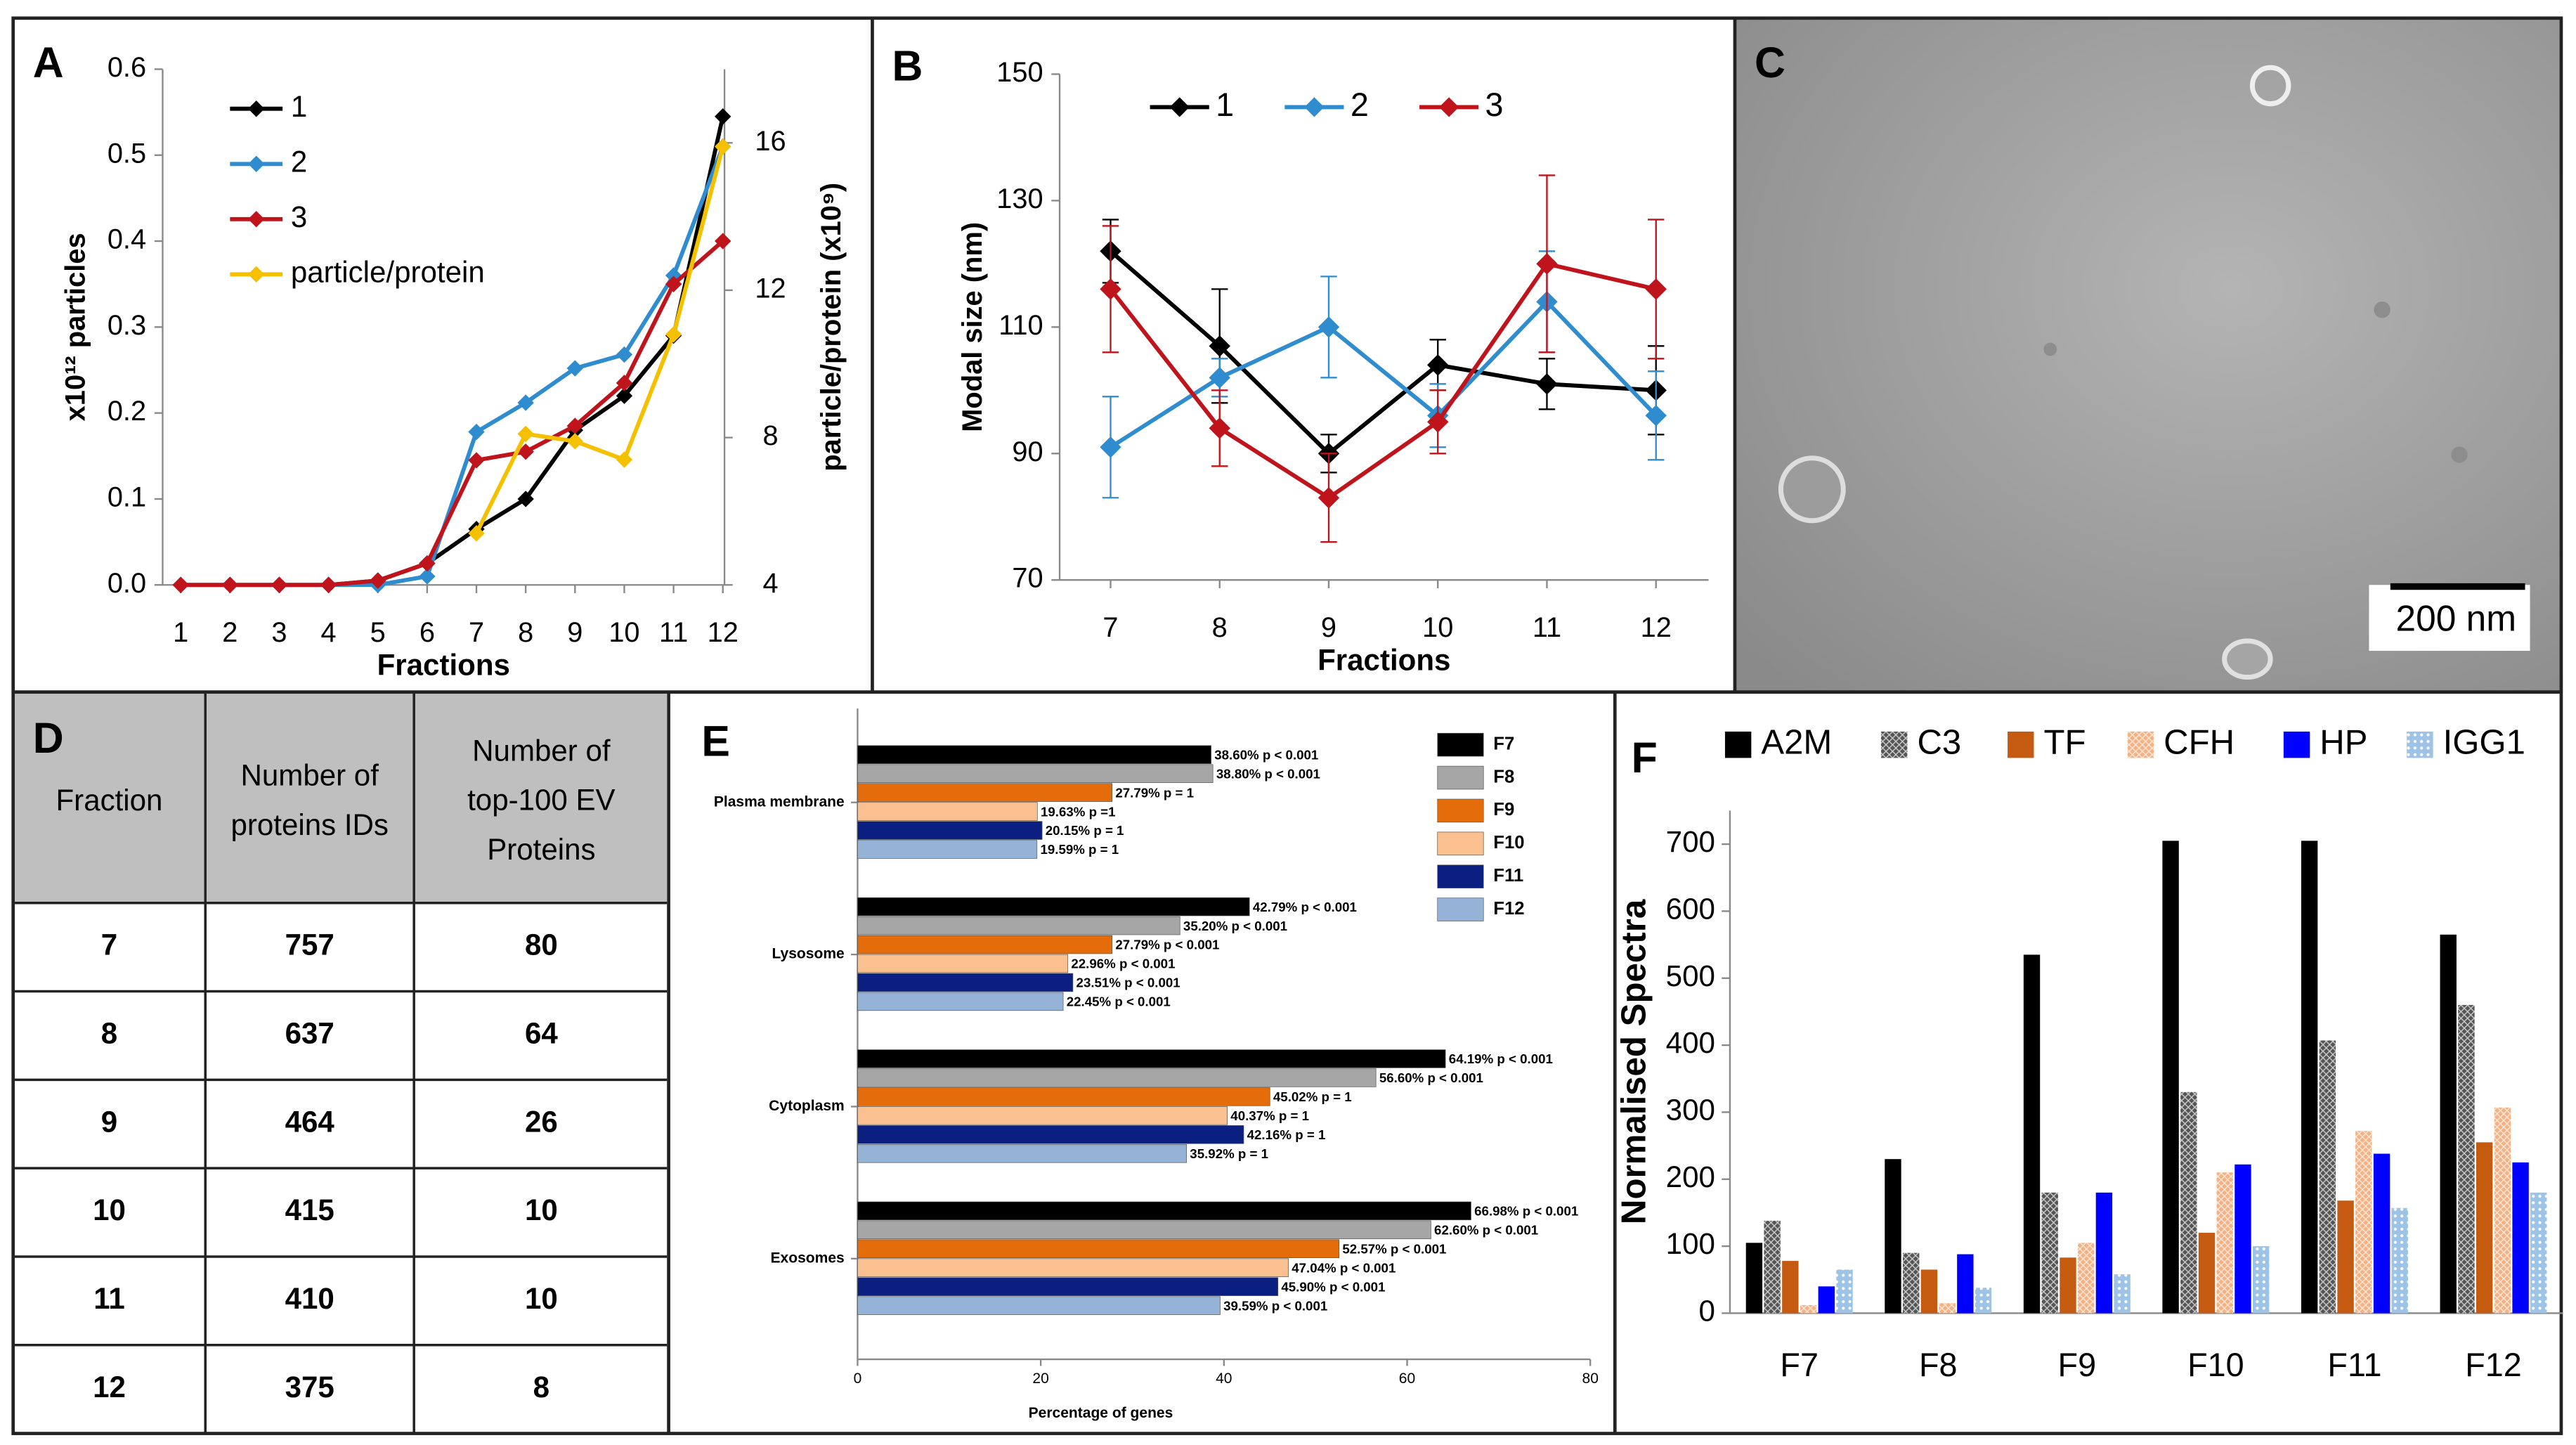  I want to click on y-tick-label: 300, so click(1690, 1110).